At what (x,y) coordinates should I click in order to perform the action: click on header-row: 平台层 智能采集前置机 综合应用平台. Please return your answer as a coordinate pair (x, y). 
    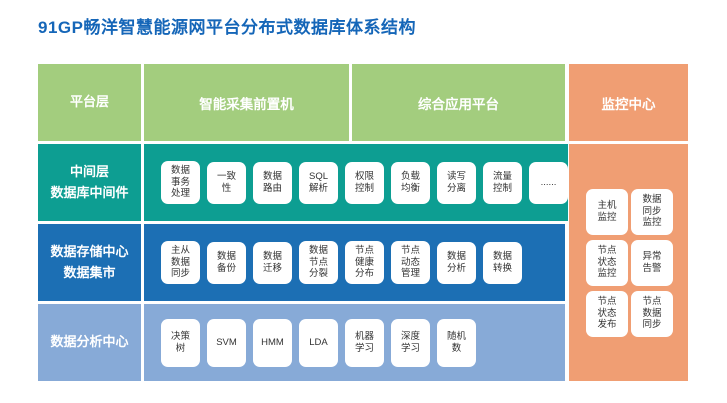
    Looking at the image, I should click on (301, 102).